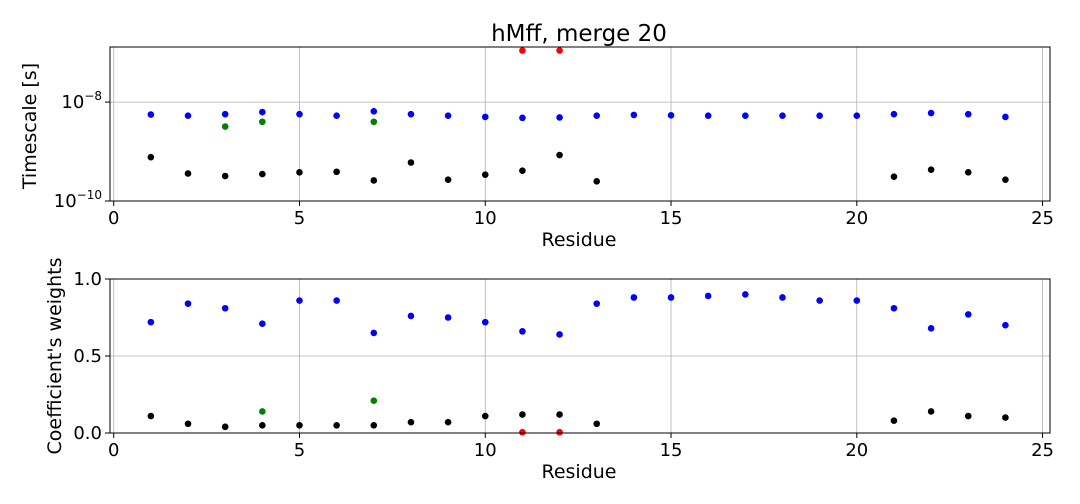  What do you see at coordinates (87, 433) in the screenshot?
I see `y-tick-label: 0.0` at bounding box center [87, 433].